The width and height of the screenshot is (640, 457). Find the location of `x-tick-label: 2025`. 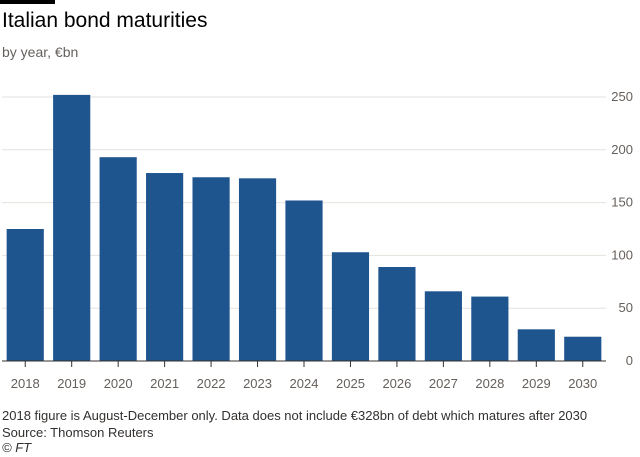

x-tick-label: 2025 is located at coordinates (350, 383).